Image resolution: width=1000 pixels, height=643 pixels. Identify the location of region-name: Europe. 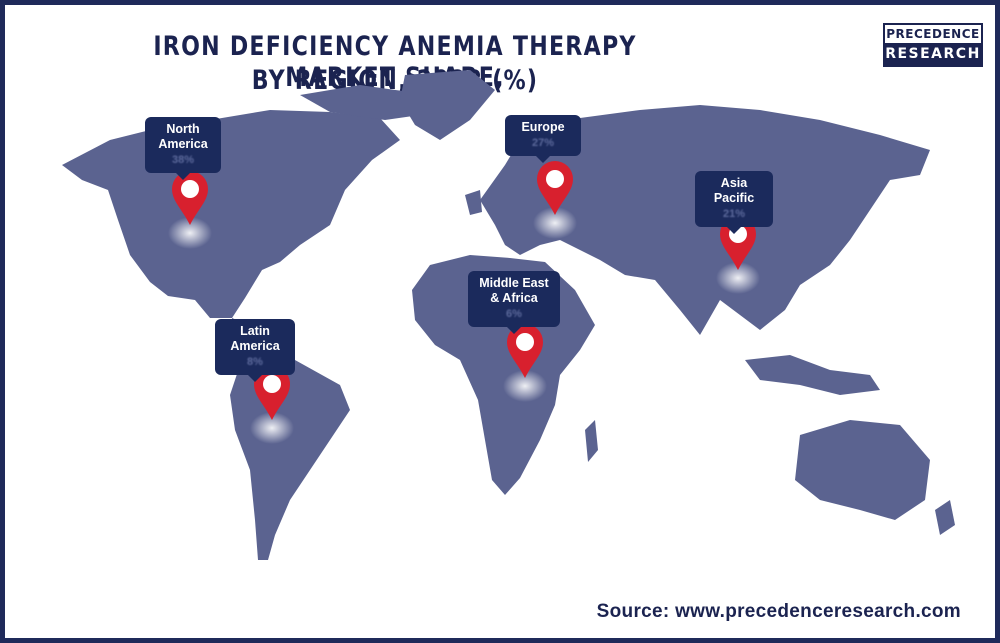
(543, 127).